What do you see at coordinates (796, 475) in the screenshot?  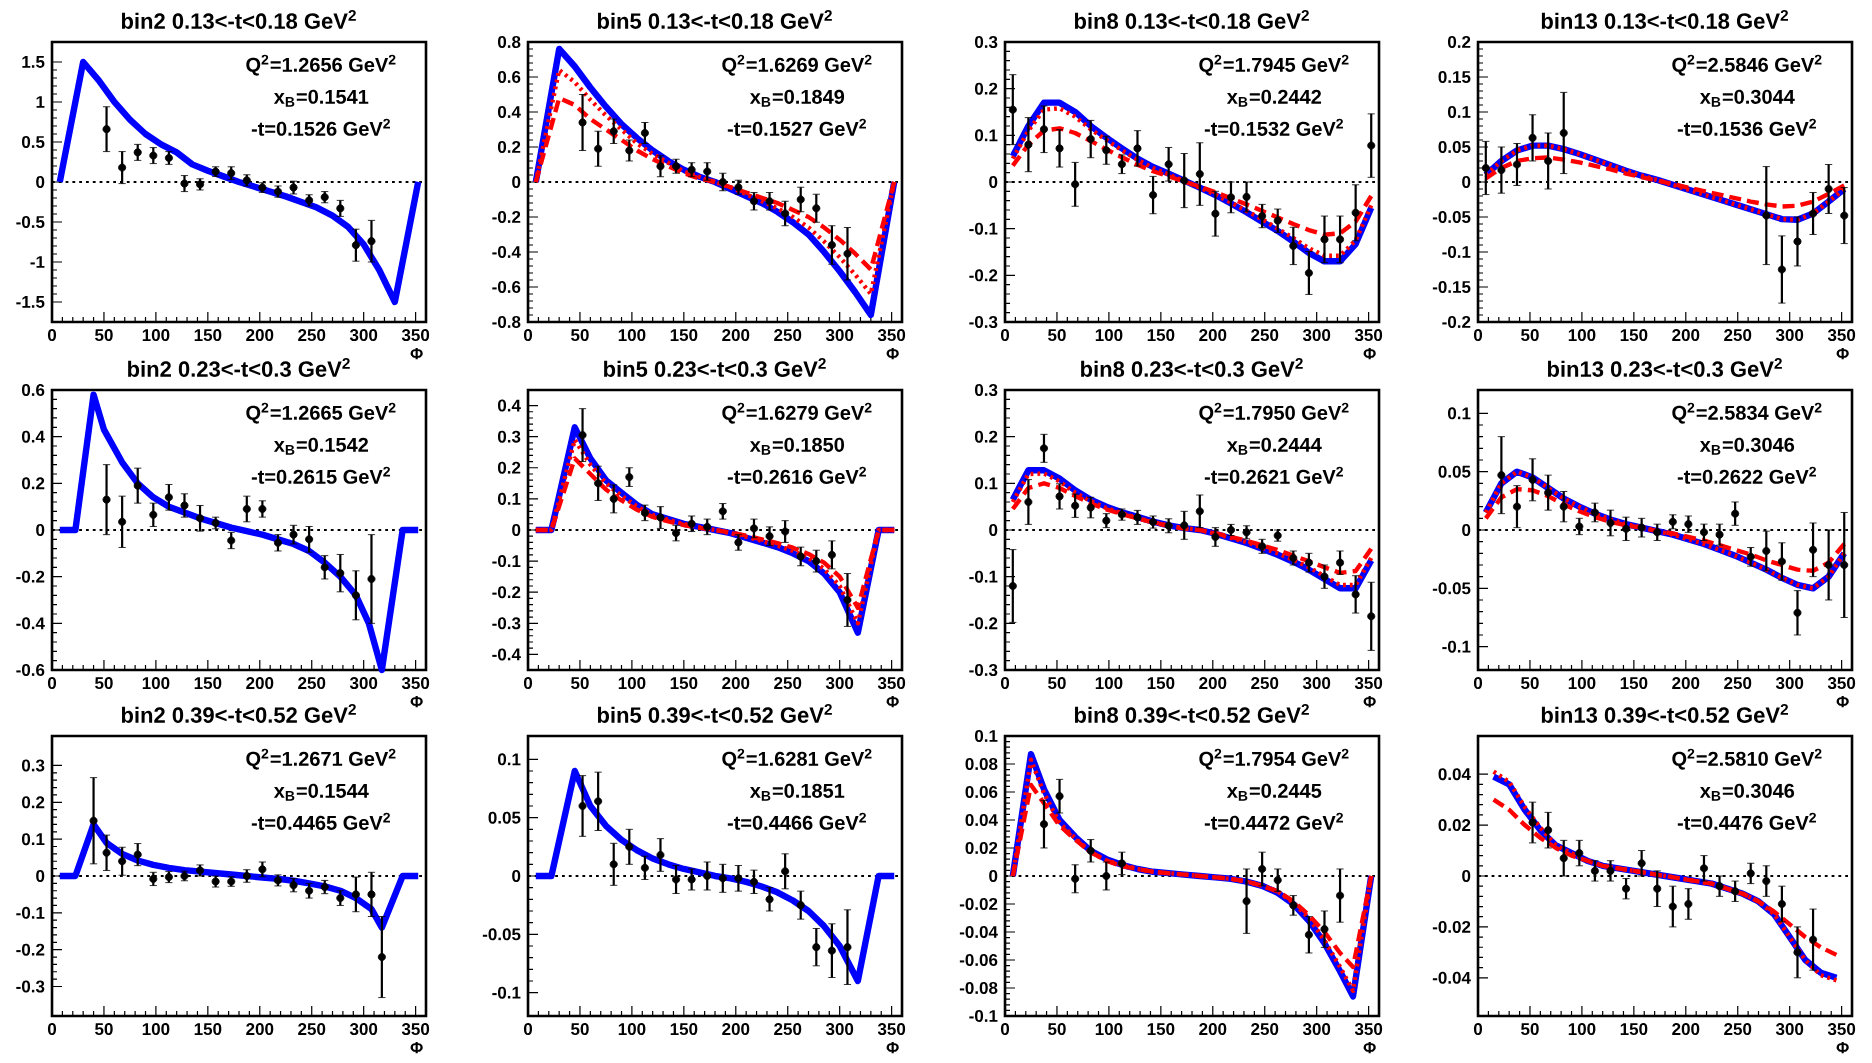 I see `annotation: -t=0.2616 GeV$^{2}$` at bounding box center [796, 475].